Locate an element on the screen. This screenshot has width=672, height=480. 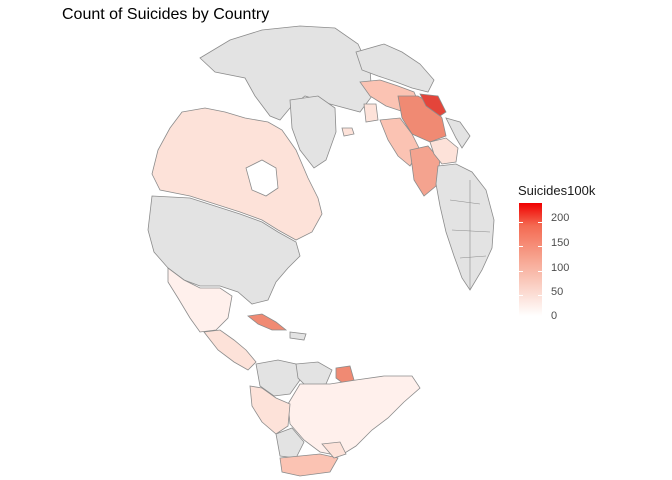
legend-tick-label: 150 is located at coordinates (560, 243).